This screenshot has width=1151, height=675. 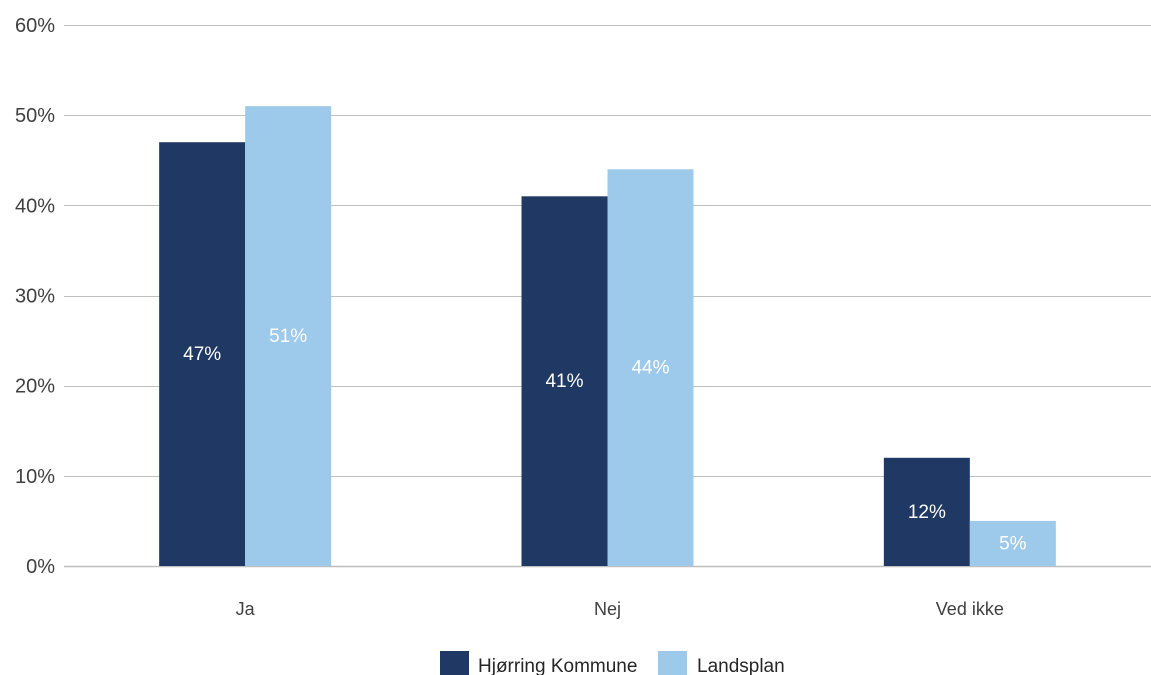 I want to click on y-tick-label: 30%, so click(x=35, y=297).